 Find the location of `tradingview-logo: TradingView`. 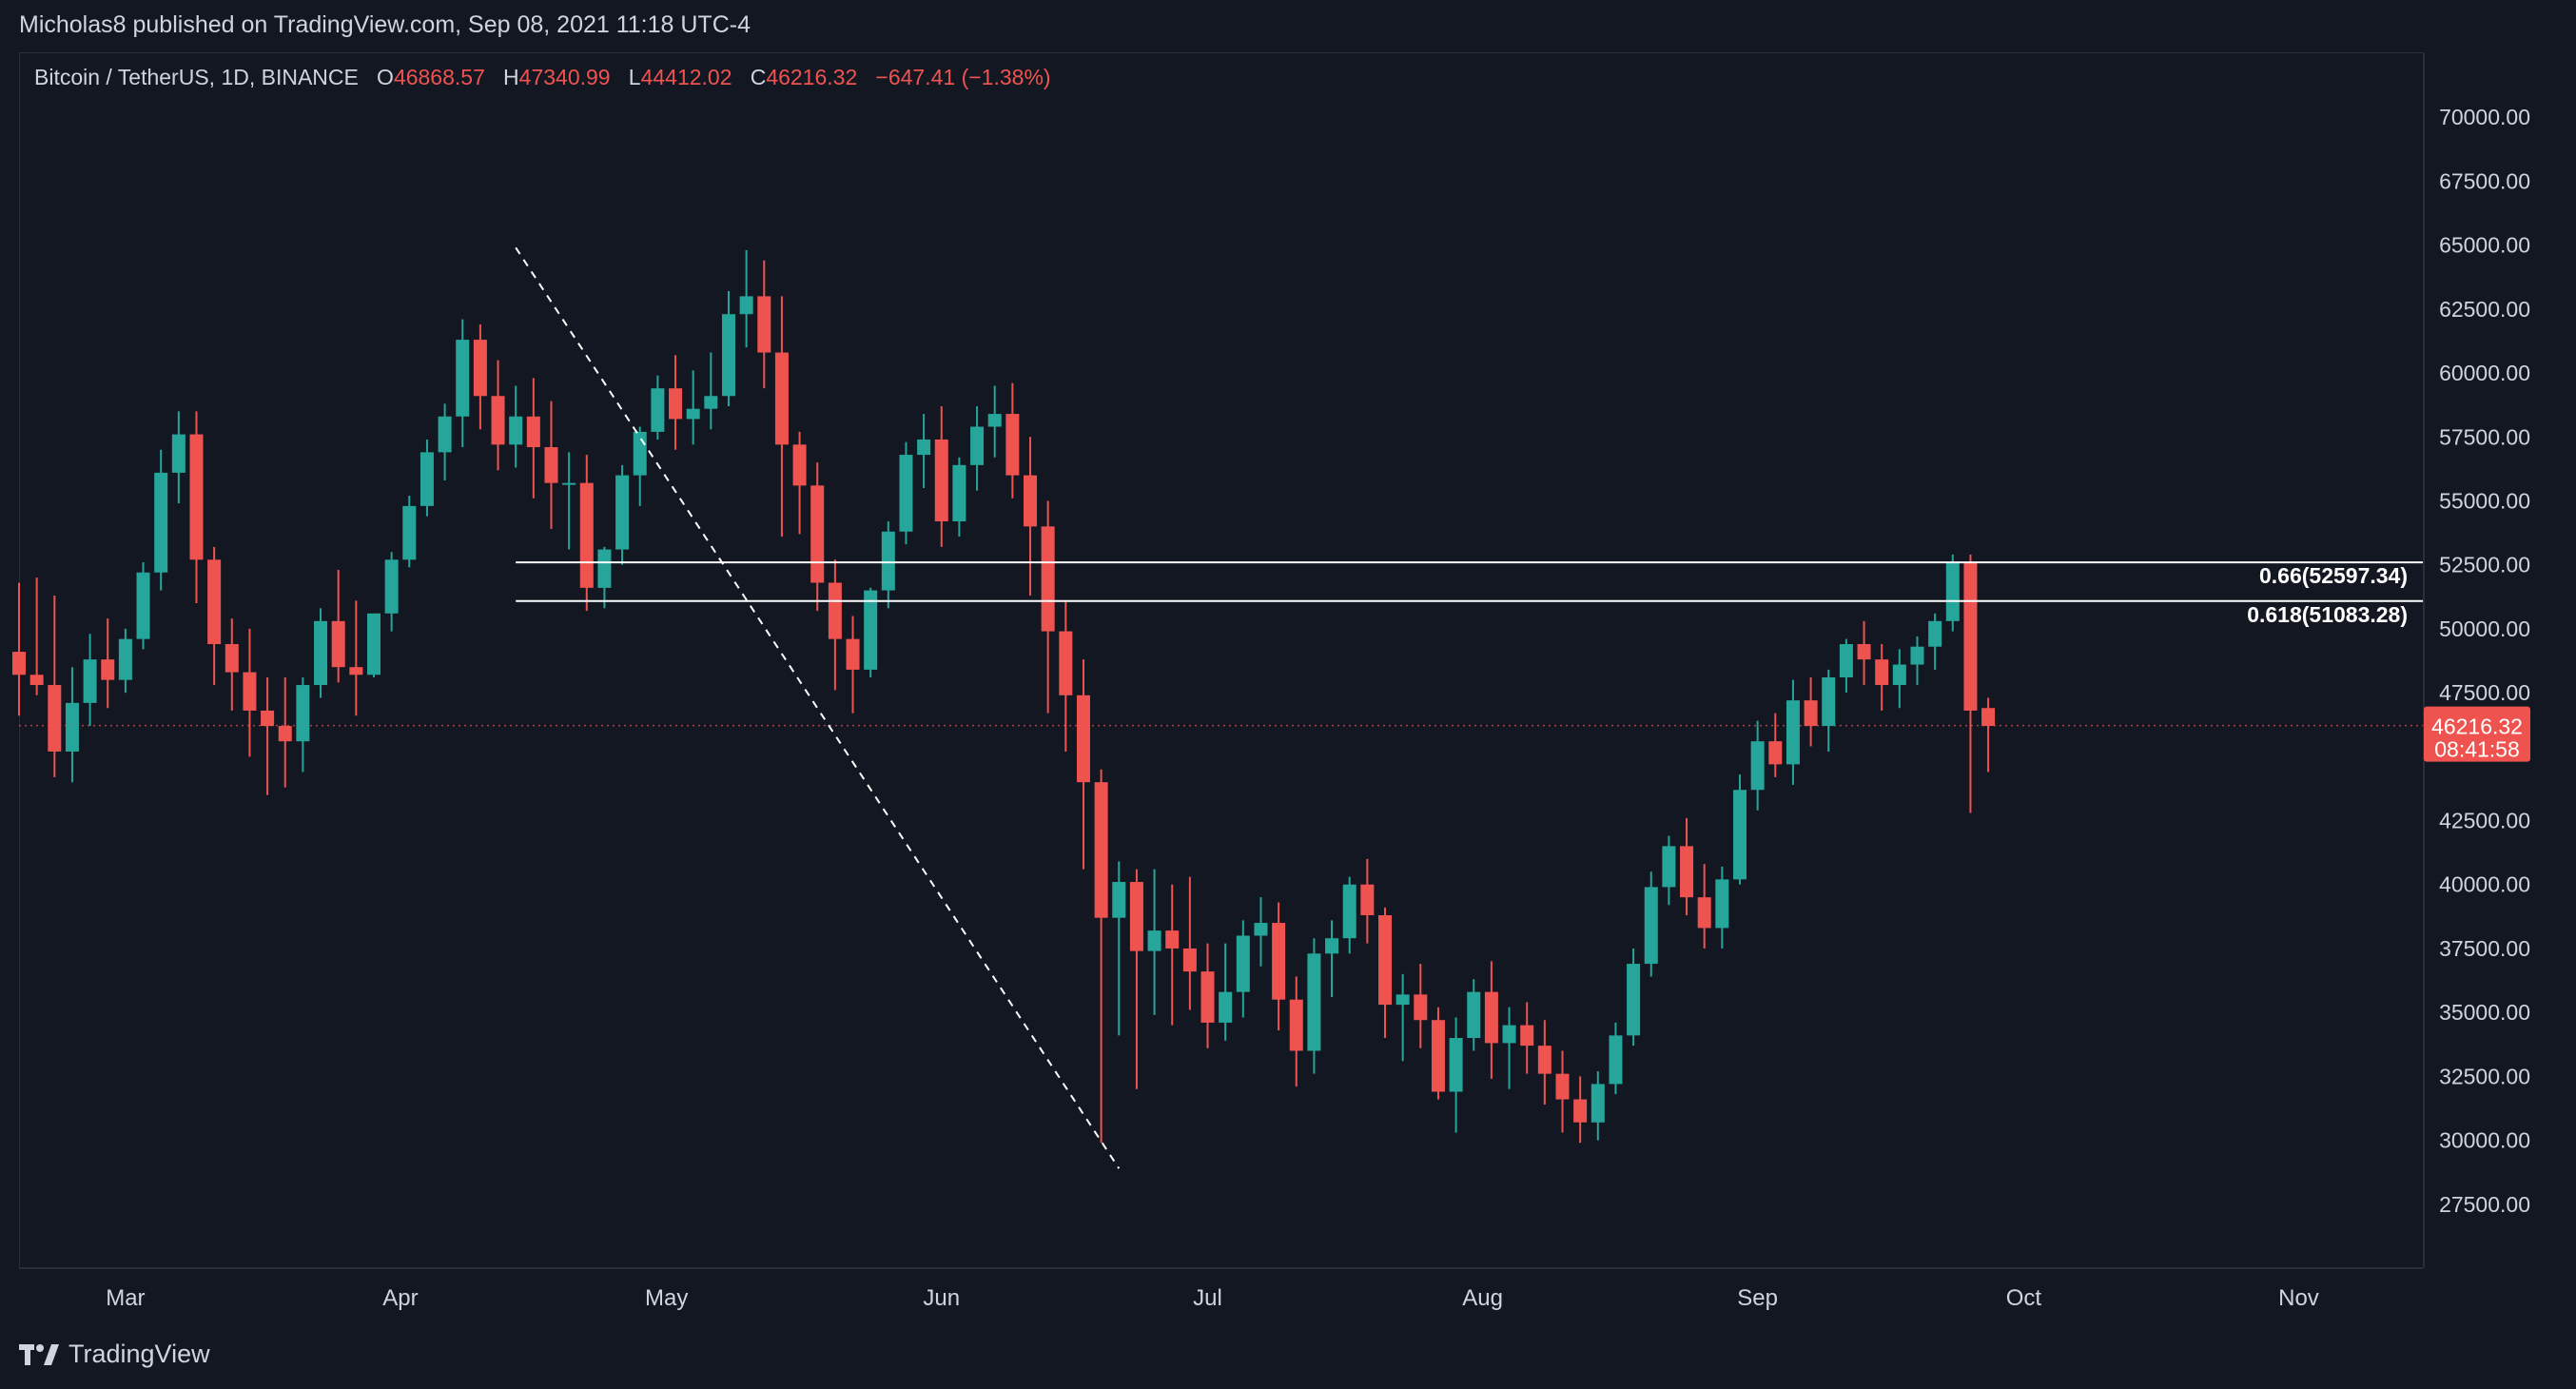

tradingview-logo: TradingView is located at coordinates (115, 1354).